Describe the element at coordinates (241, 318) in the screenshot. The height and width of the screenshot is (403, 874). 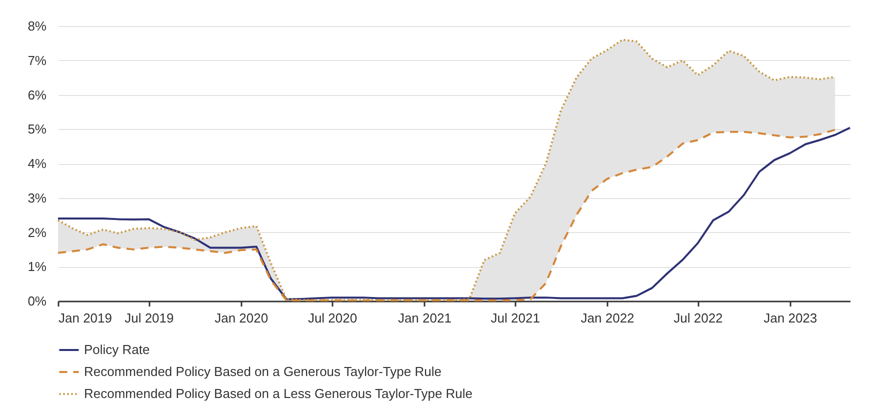
I see `x-tick-label: Jan 2020` at that location.